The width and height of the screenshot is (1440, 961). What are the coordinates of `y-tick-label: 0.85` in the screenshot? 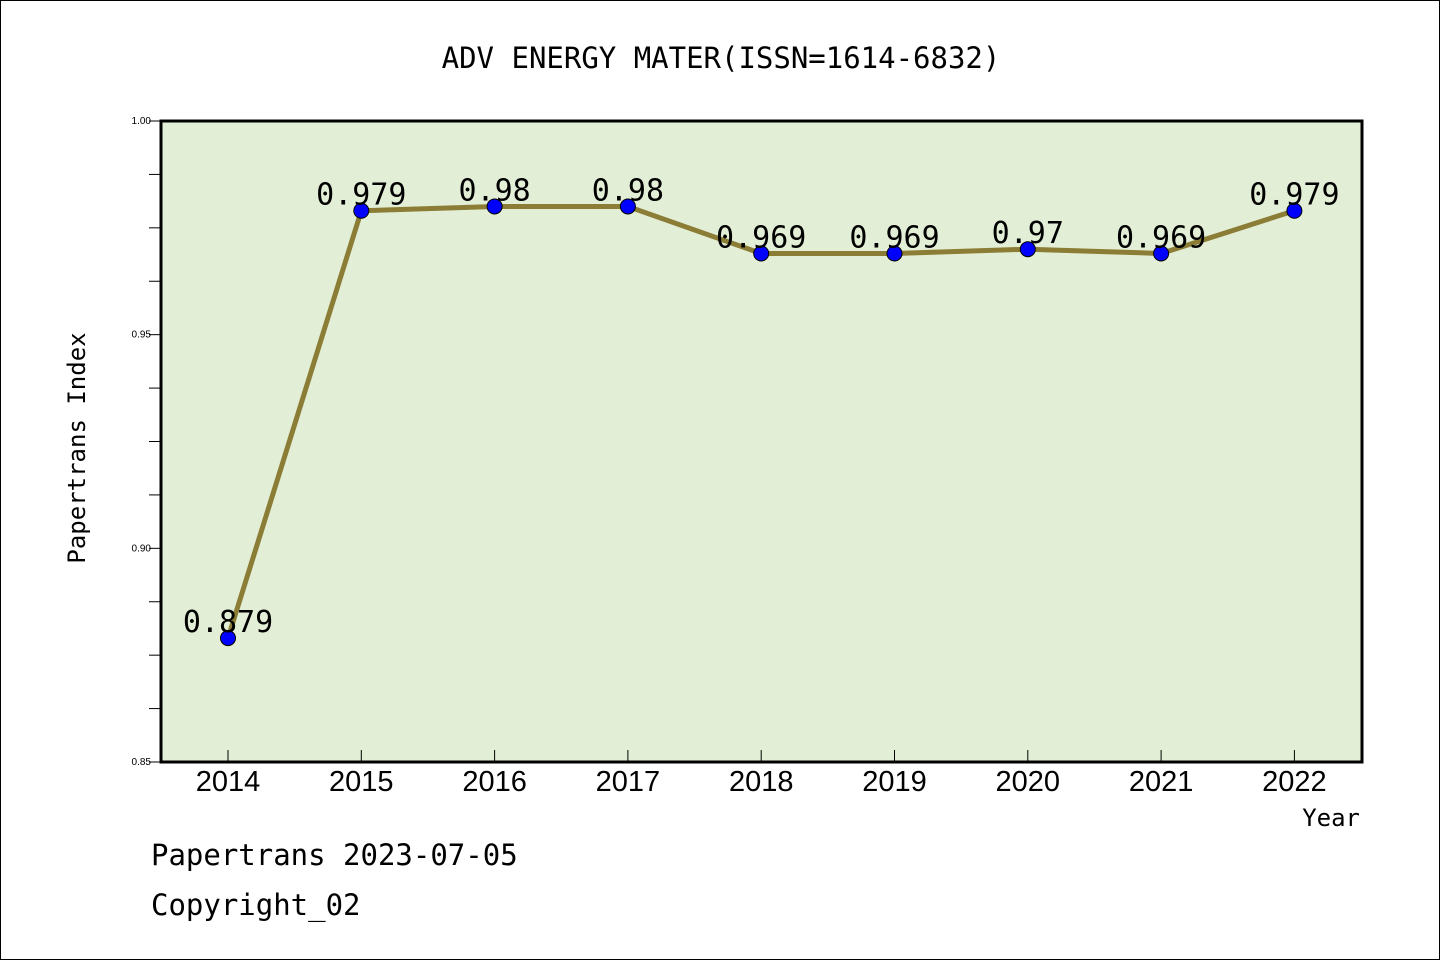 It's located at (142, 762).